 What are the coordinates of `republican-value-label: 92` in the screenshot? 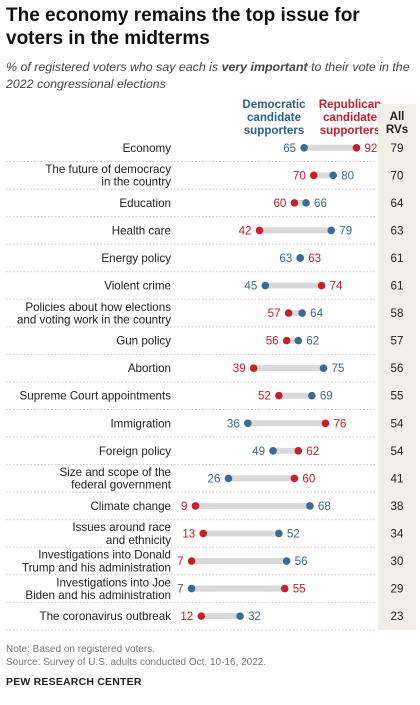 It's located at (370, 148).